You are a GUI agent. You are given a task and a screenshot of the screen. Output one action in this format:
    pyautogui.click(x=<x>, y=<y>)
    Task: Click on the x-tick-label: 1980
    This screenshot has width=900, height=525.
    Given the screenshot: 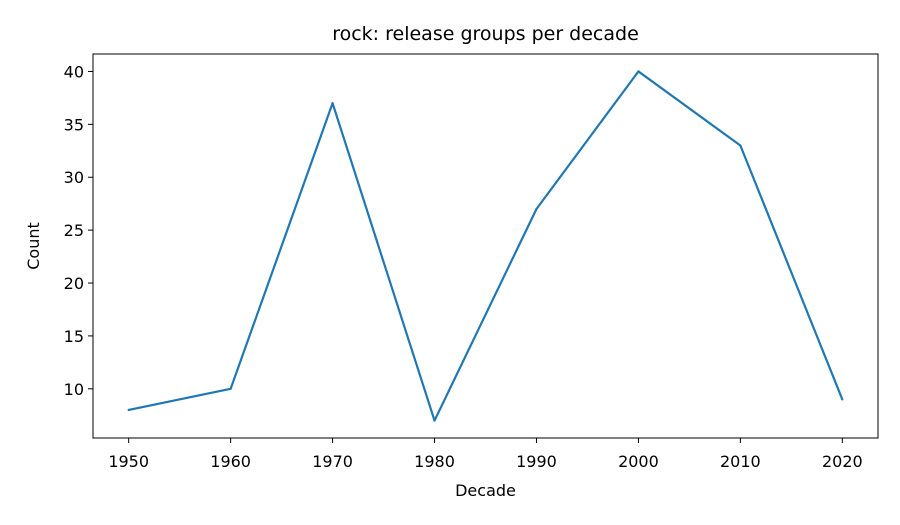 What is the action you would take?
    pyautogui.click(x=434, y=461)
    